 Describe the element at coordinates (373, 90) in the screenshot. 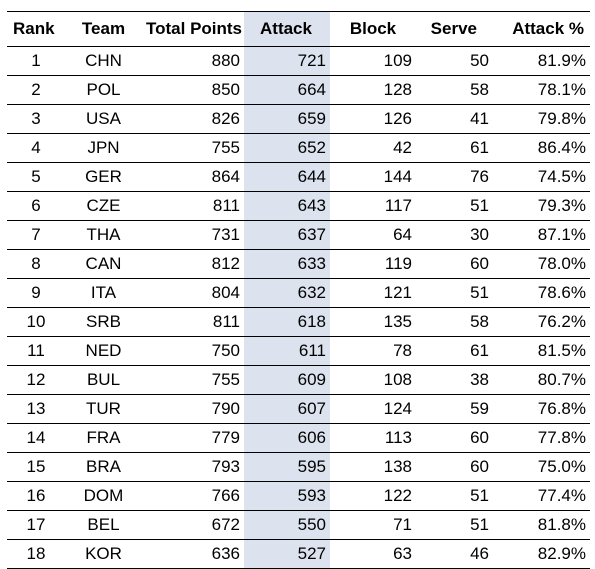

I see `cell-block: 128` at that location.